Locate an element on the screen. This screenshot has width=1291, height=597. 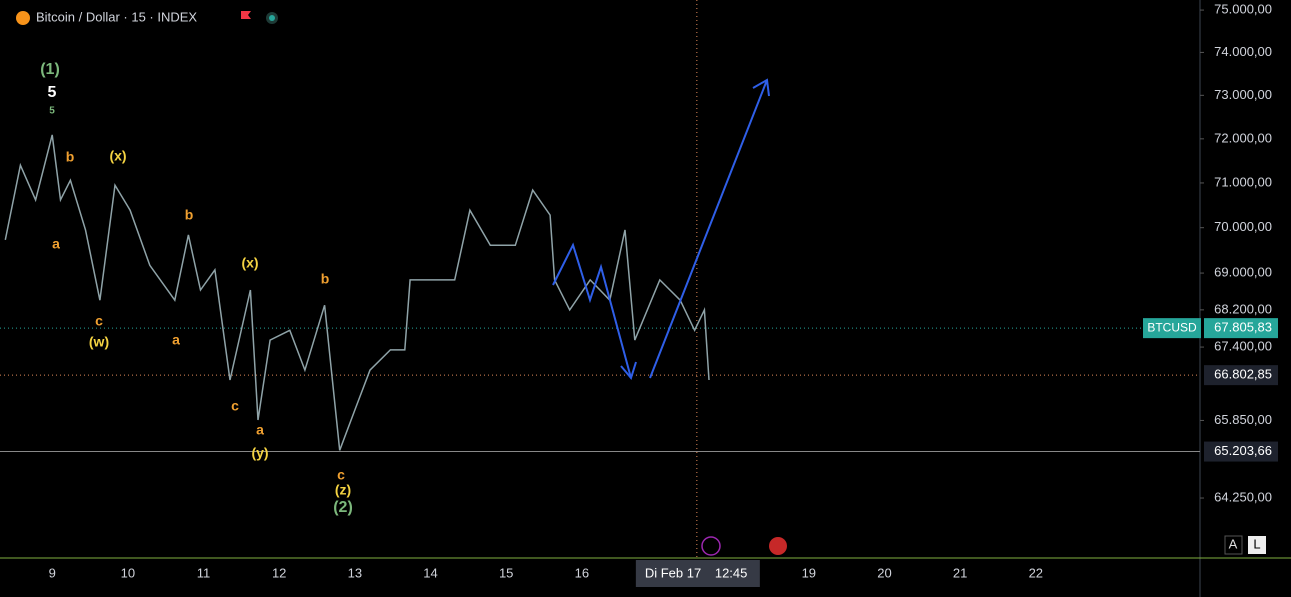
crosshair-box is located at coordinates (697, 573).